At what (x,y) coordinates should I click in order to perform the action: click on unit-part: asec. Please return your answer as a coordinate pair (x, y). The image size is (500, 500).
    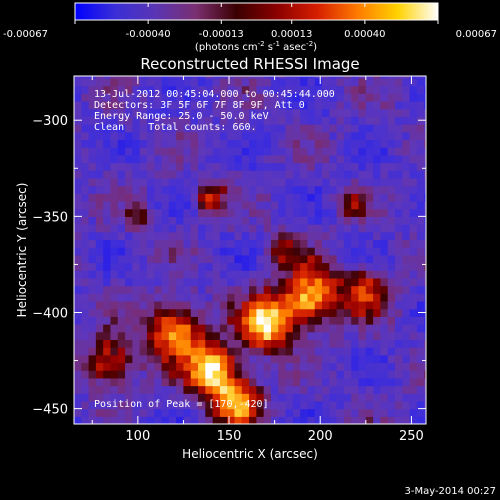
    Looking at the image, I should click on (293, 47).